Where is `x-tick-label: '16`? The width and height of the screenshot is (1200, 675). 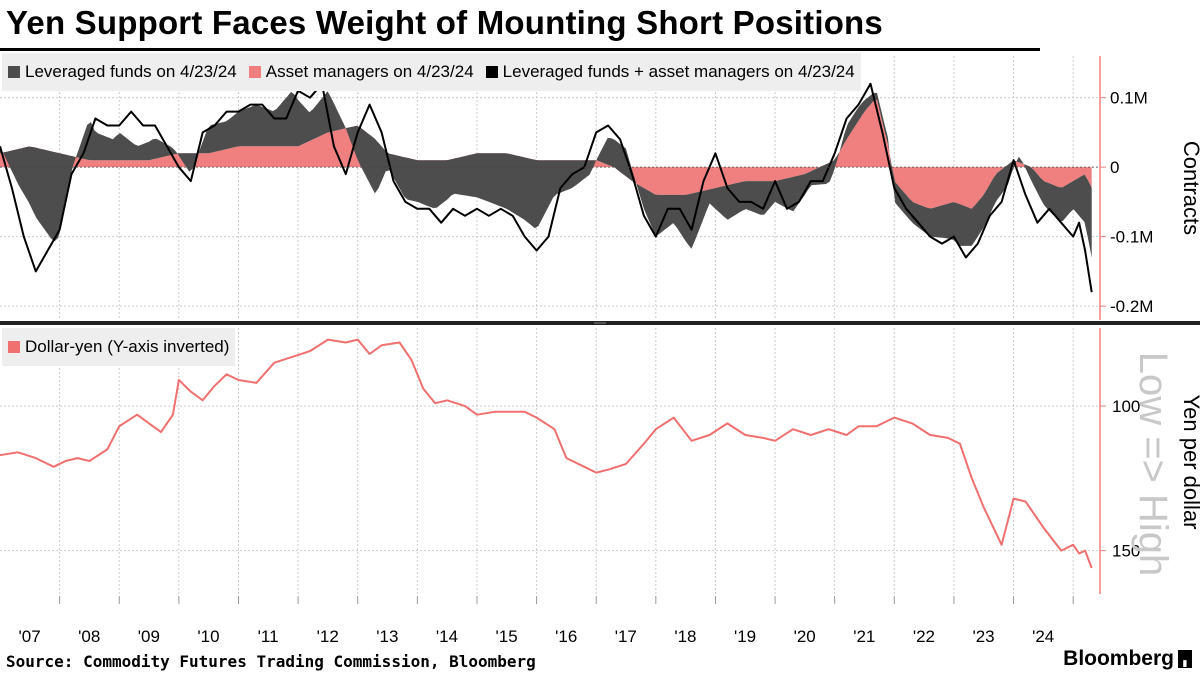
x-tick-label: '16 is located at coordinates (566, 636).